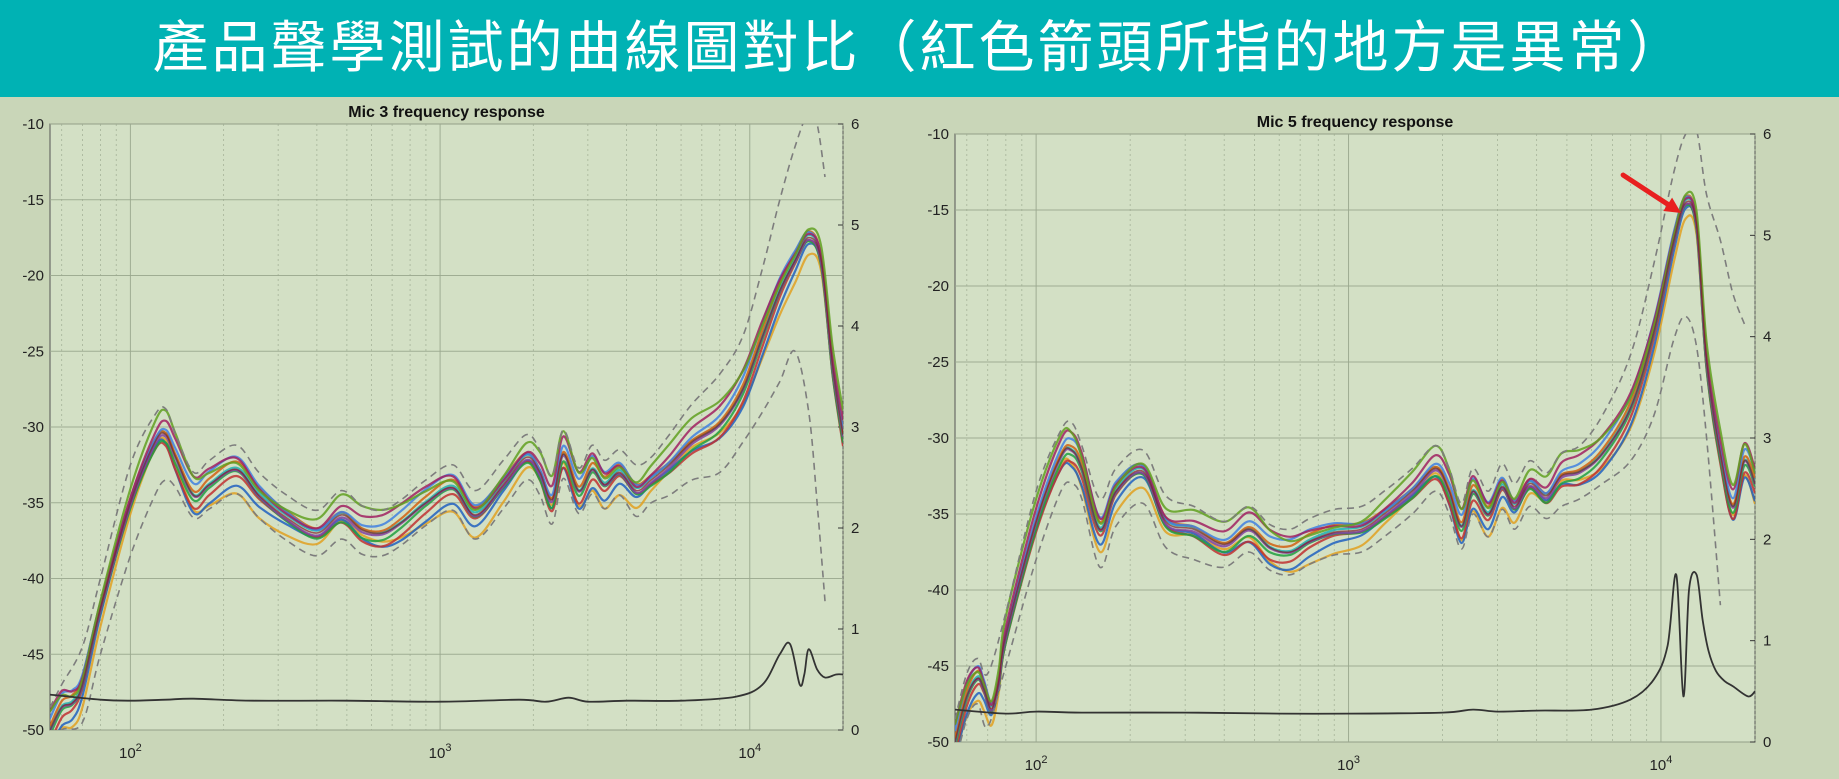 Image resolution: width=1839 pixels, height=779 pixels. I want to click on slide-title: 產品聲學測試的曲線圖對比（紅色箭頭所指的地方是異常）, so click(919, 48).